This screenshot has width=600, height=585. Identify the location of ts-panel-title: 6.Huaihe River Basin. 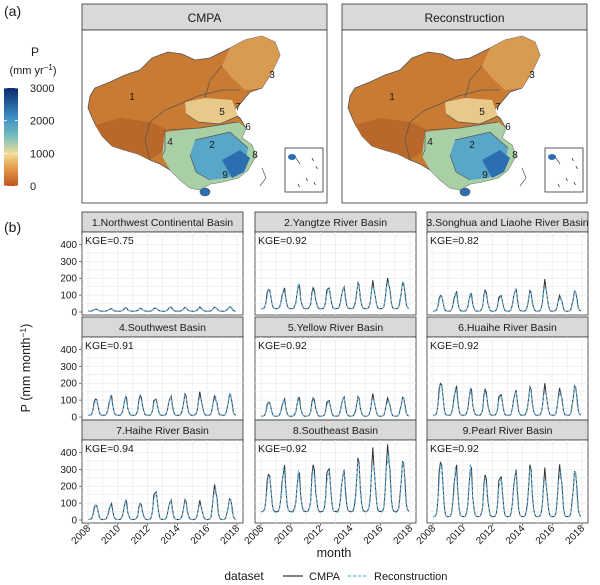
(507, 328).